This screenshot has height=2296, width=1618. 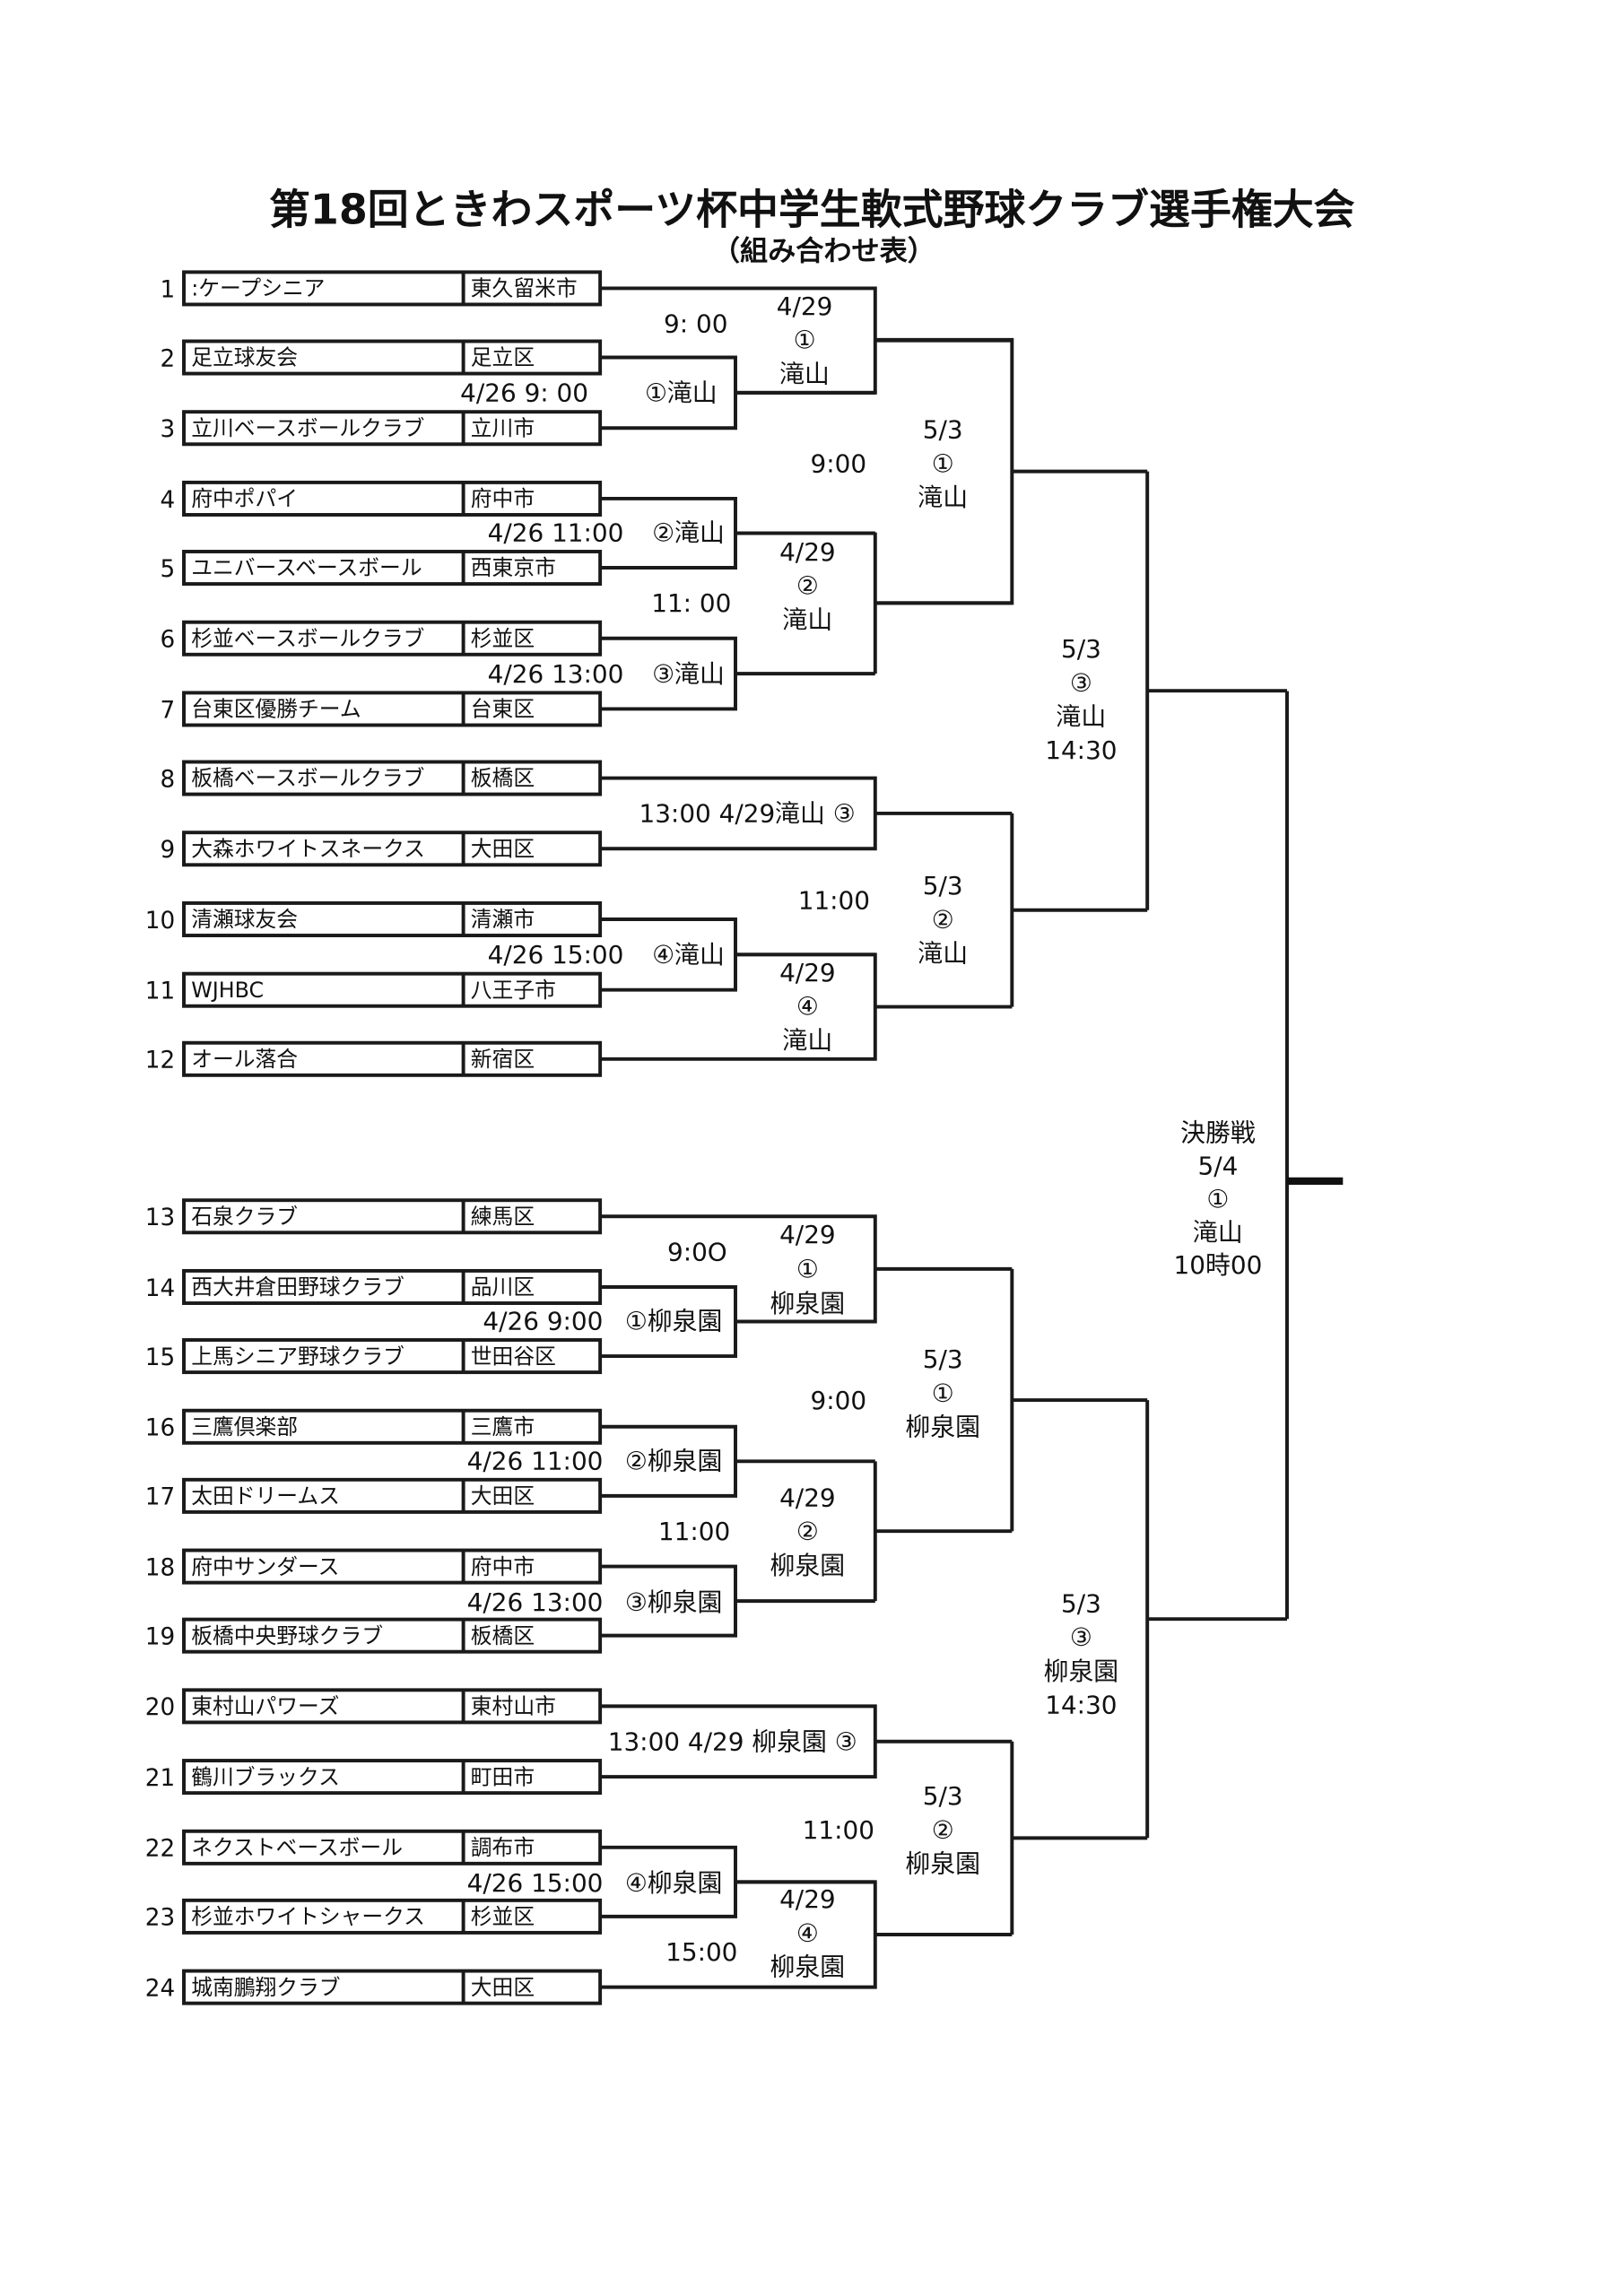 What do you see at coordinates (287, 1635) in the screenshot?
I see `team-name: 板橋中央野球クラブ` at bounding box center [287, 1635].